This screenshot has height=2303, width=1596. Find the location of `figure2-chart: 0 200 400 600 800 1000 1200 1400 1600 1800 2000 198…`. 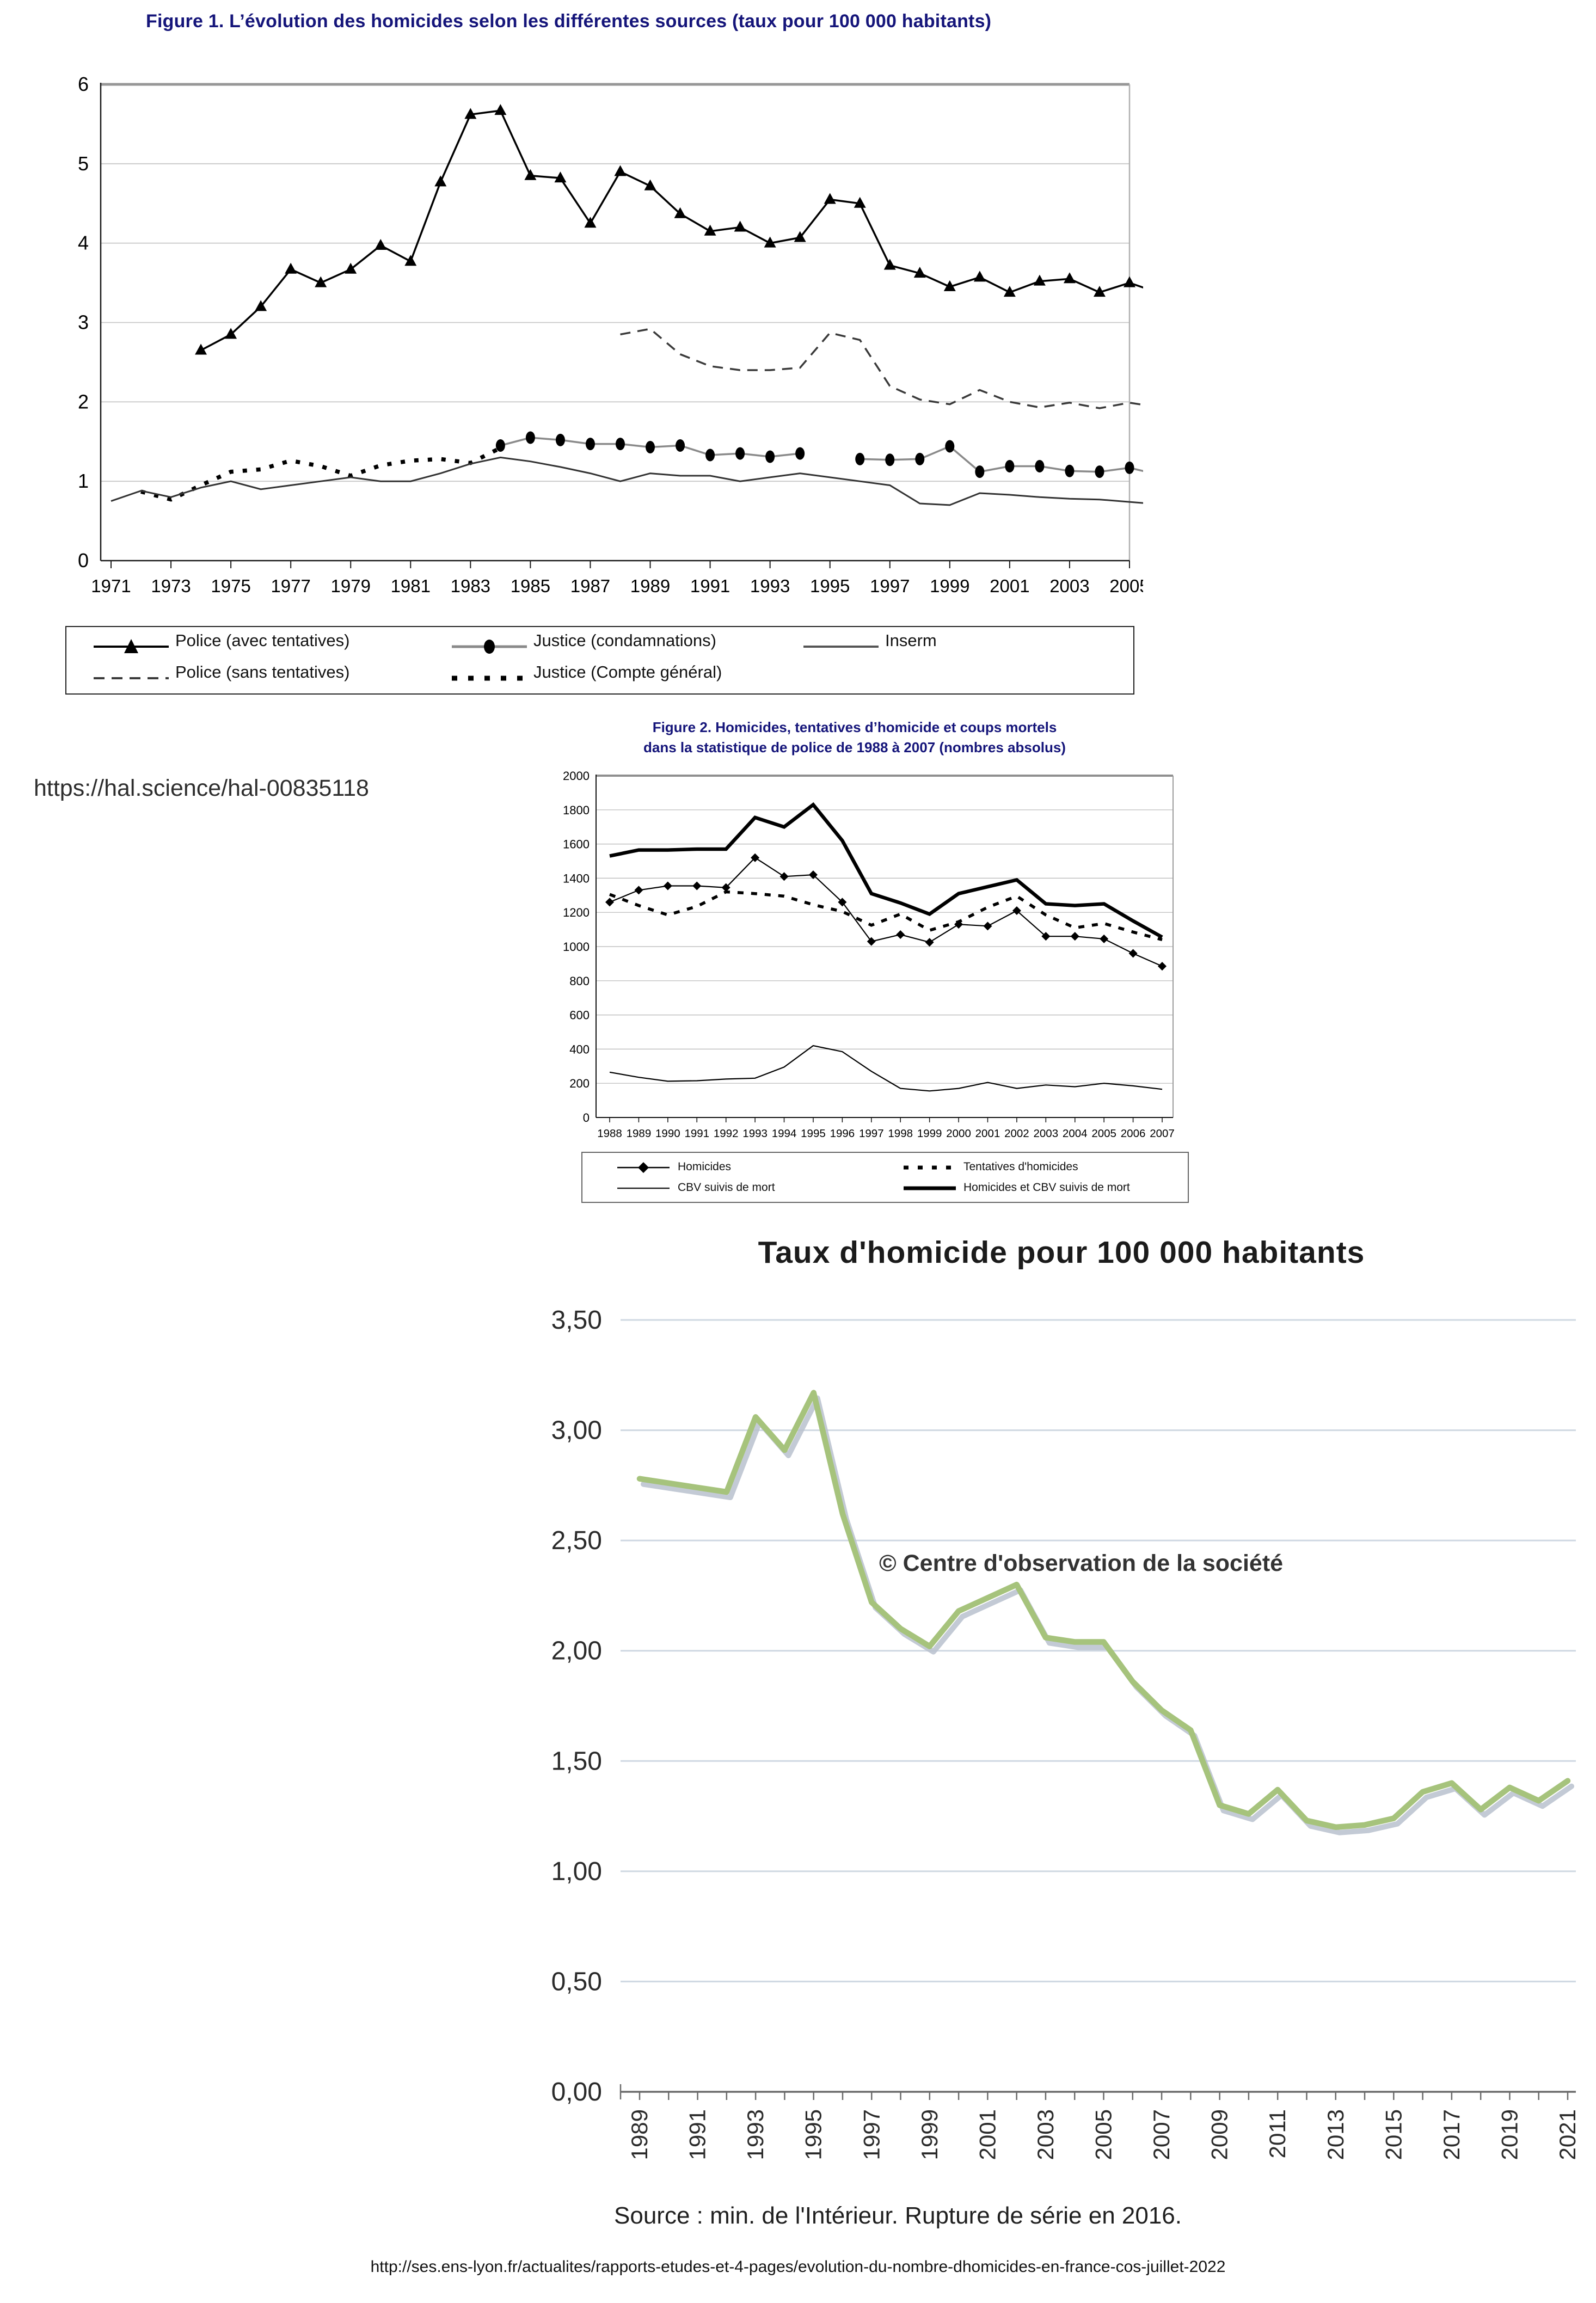

figure2-chart: 0 200 400 600 800 1000 1200 1400 1600 1800 2000 198… is located at coordinates (869, 954).